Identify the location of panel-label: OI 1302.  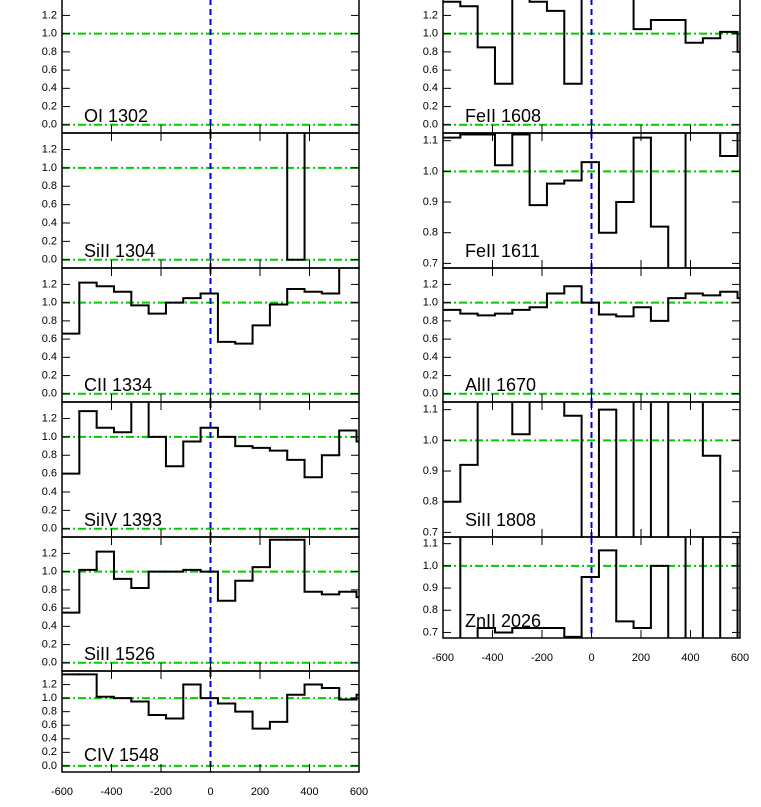
(116, 116).